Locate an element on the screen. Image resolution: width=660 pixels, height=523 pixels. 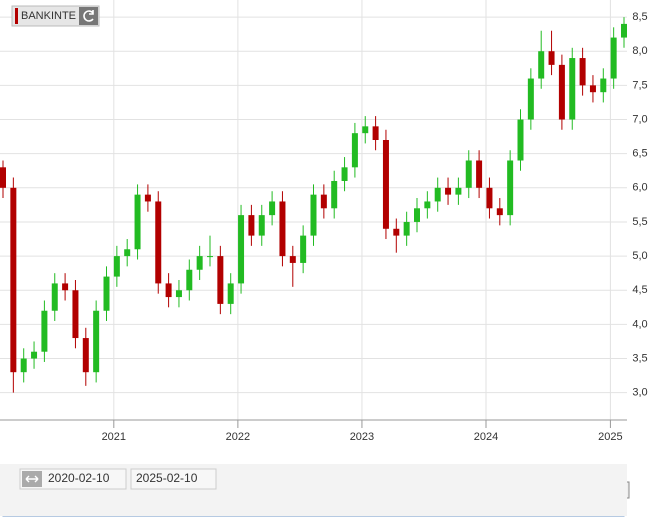
y-tick-label: 3,0 is located at coordinates (639, 393).